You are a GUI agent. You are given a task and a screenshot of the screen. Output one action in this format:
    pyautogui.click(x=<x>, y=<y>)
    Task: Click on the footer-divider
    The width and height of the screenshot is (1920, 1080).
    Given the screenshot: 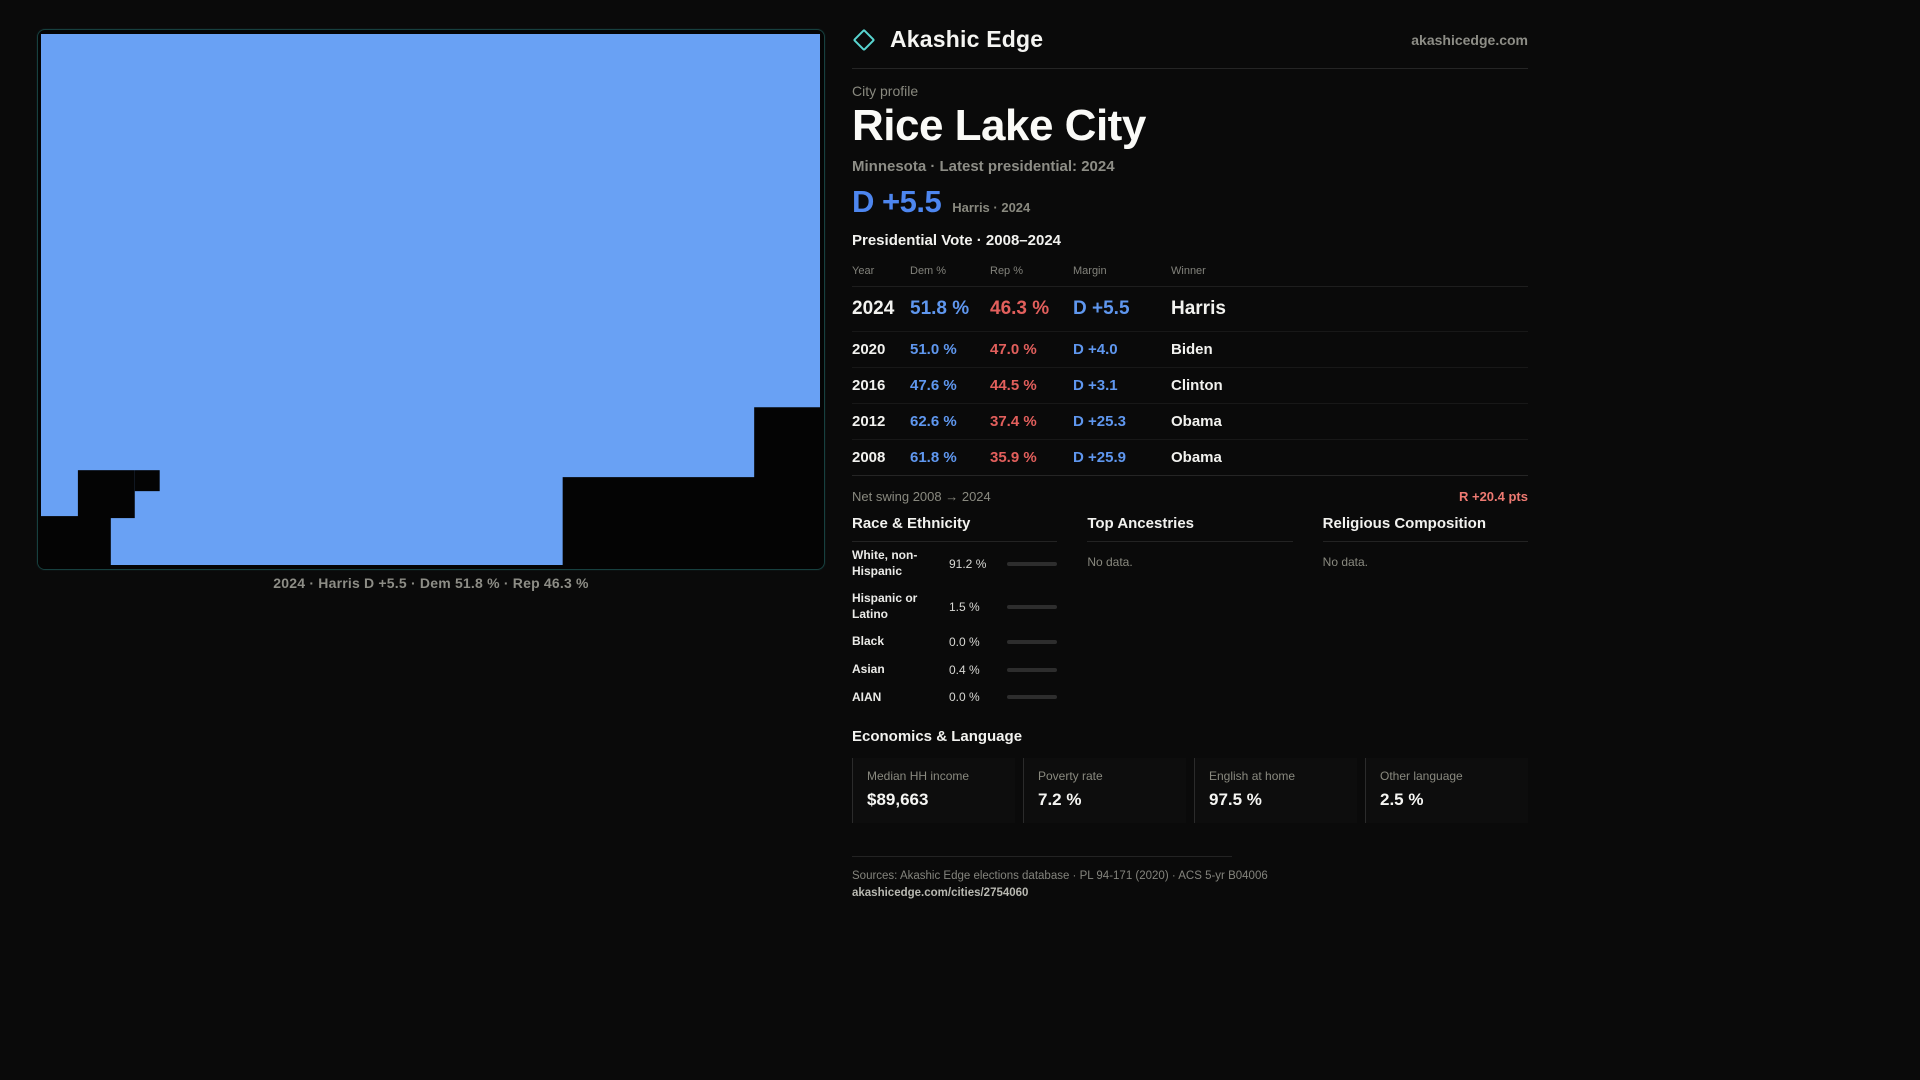 What is the action you would take?
    pyautogui.click(x=1042, y=857)
    